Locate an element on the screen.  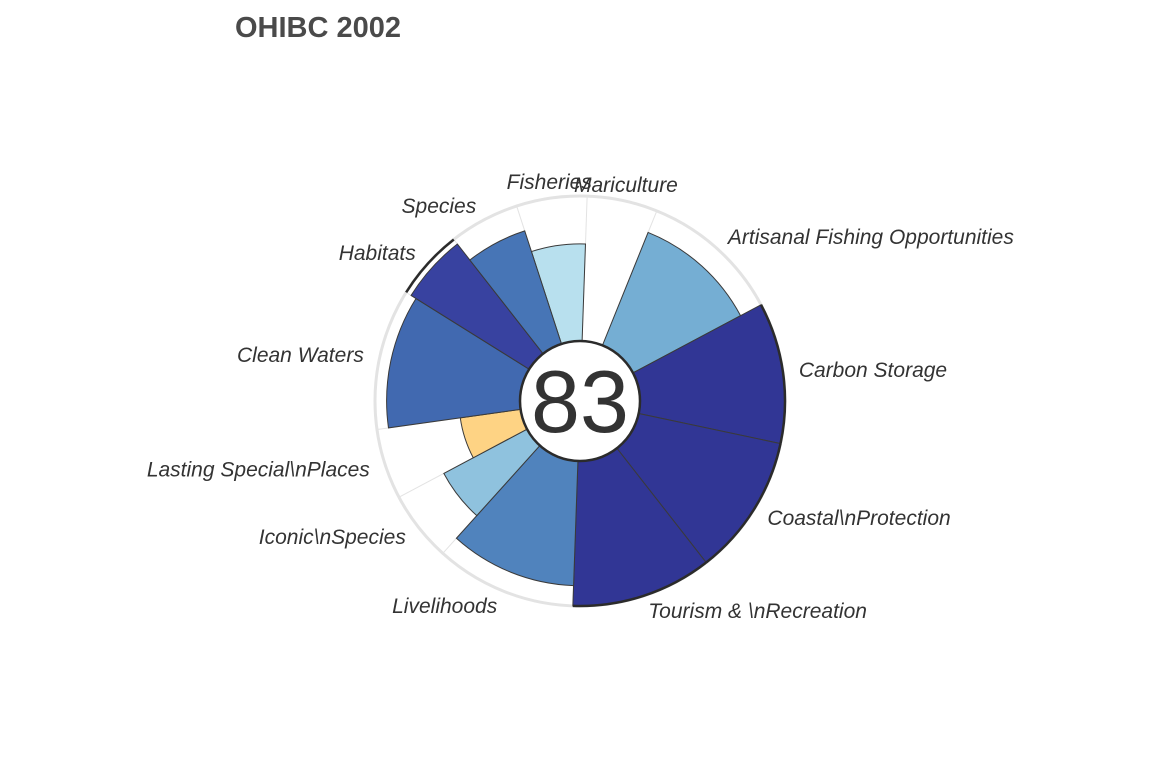
center-disk is located at coordinates (580, 401).